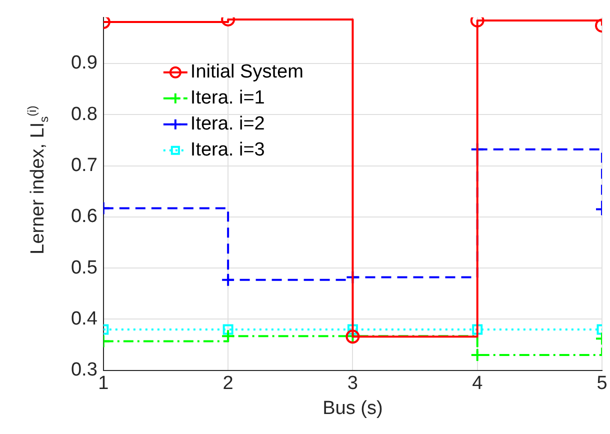 This screenshot has width=610, height=434. What do you see at coordinates (84, 267) in the screenshot?
I see `y-tick-label: 0.5` at bounding box center [84, 267].